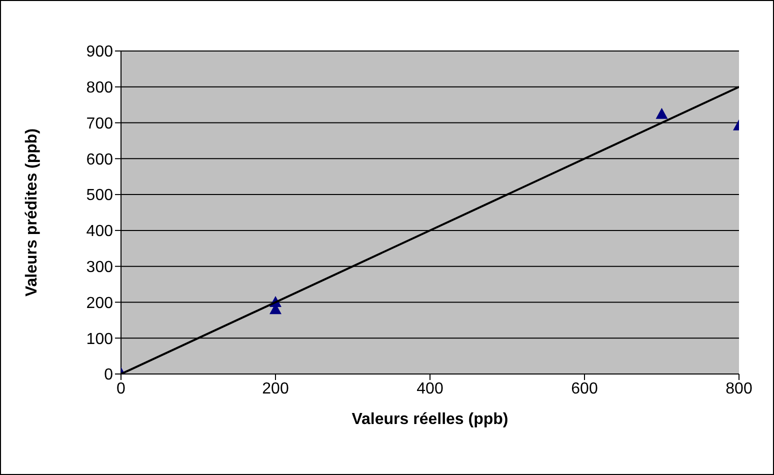 The image size is (774, 475). Describe the element at coordinates (121, 389) in the screenshot. I see `x-tick-label: 0` at that location.